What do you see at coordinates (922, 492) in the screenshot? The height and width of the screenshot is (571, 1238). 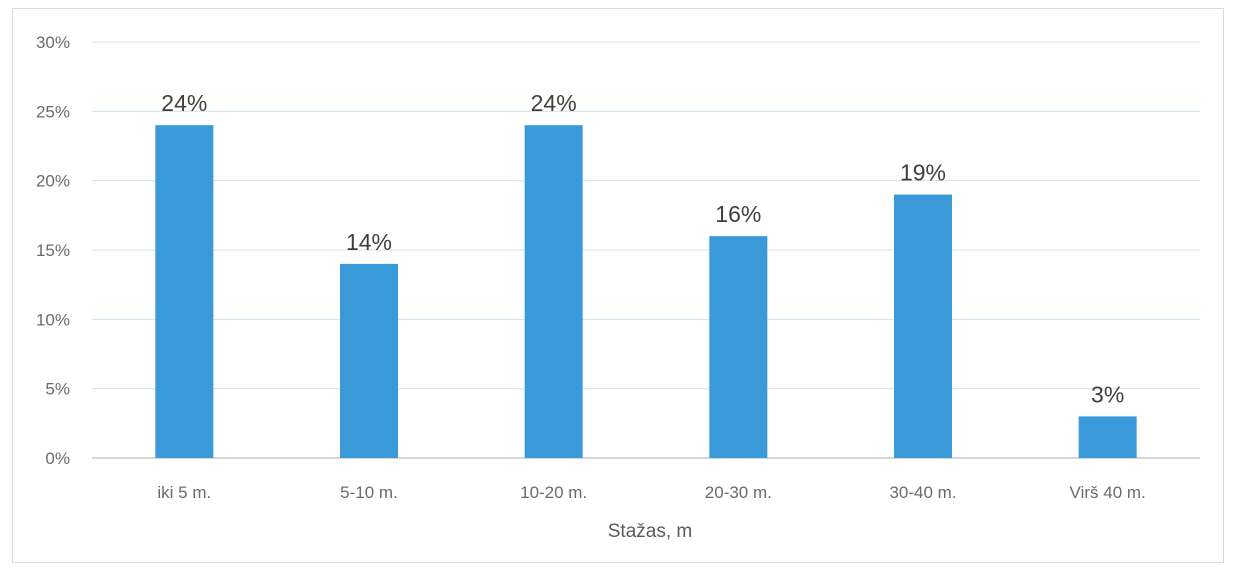 I see `x-tick-label: 30-40 m.` at bounding box center [922, 492].